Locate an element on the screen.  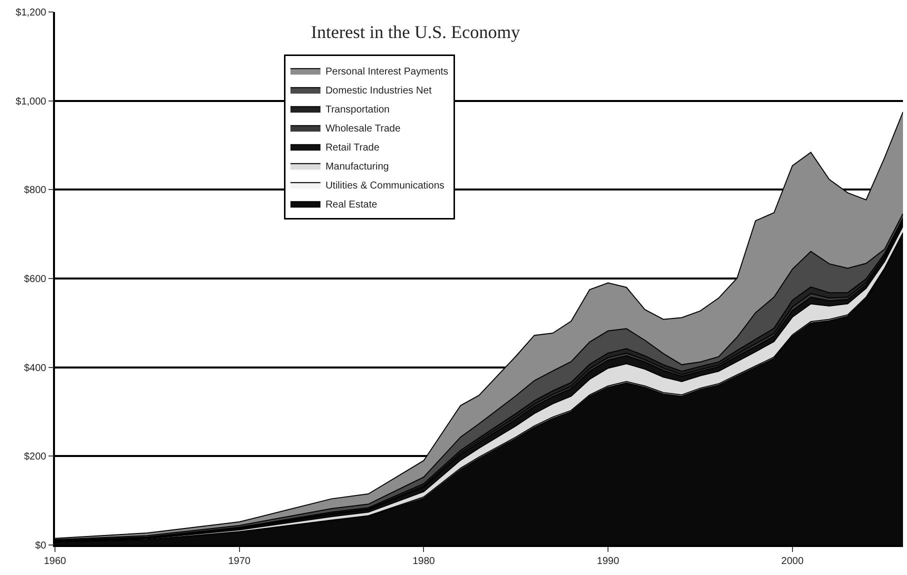
legend-label: Real Estate is located at coordinates (351, 205).